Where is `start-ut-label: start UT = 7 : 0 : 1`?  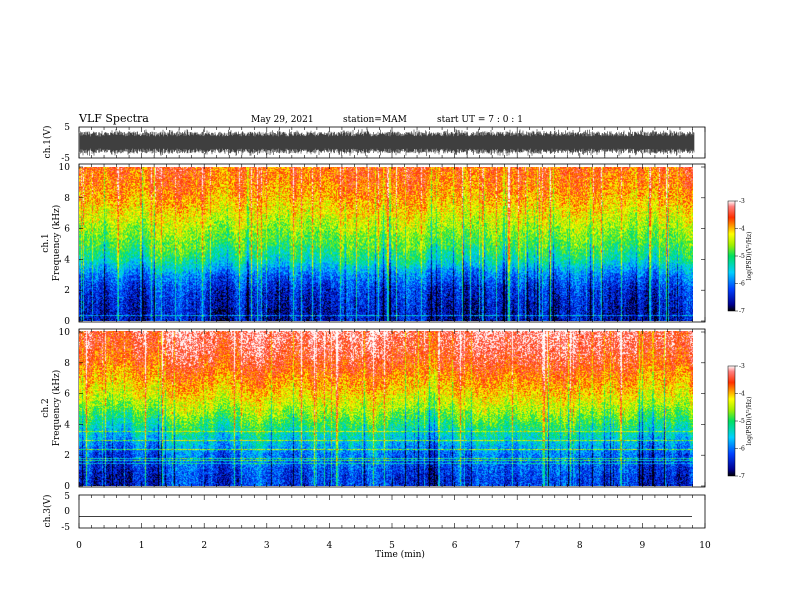 start-ut-label: start UT = 7 : 0 : 1 is located at coordinates (480, 120).